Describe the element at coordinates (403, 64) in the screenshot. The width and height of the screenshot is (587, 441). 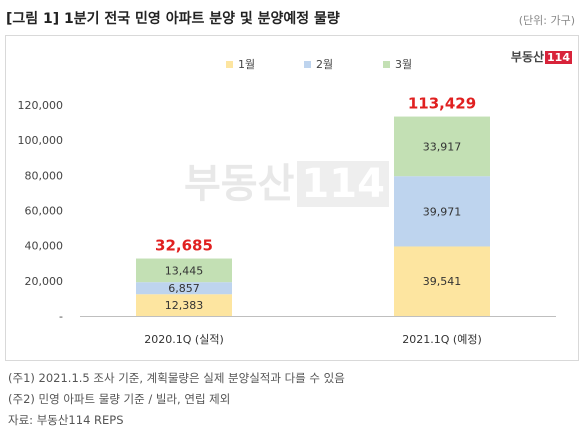
I see `legend-label-3: 3월` at that location.